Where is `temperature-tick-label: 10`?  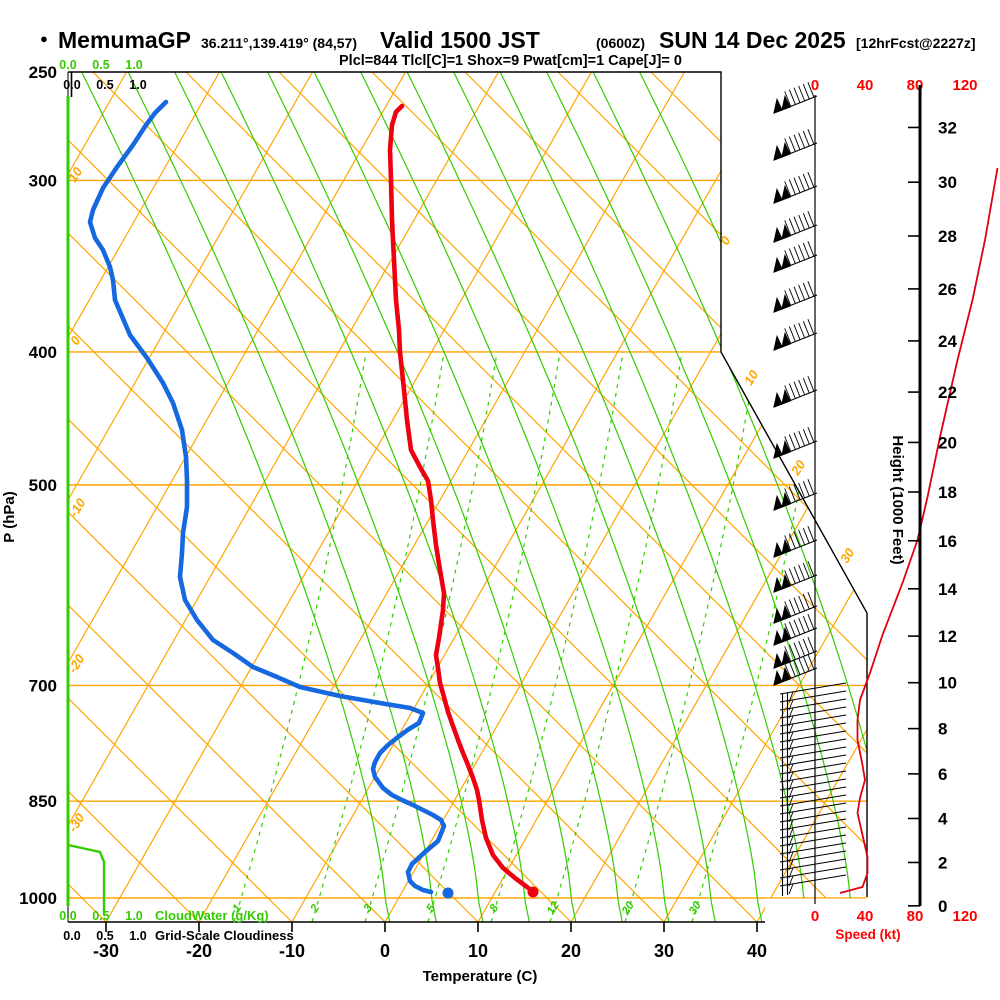 temperature-tick-label: 10 is located at coordinates (478, 951).